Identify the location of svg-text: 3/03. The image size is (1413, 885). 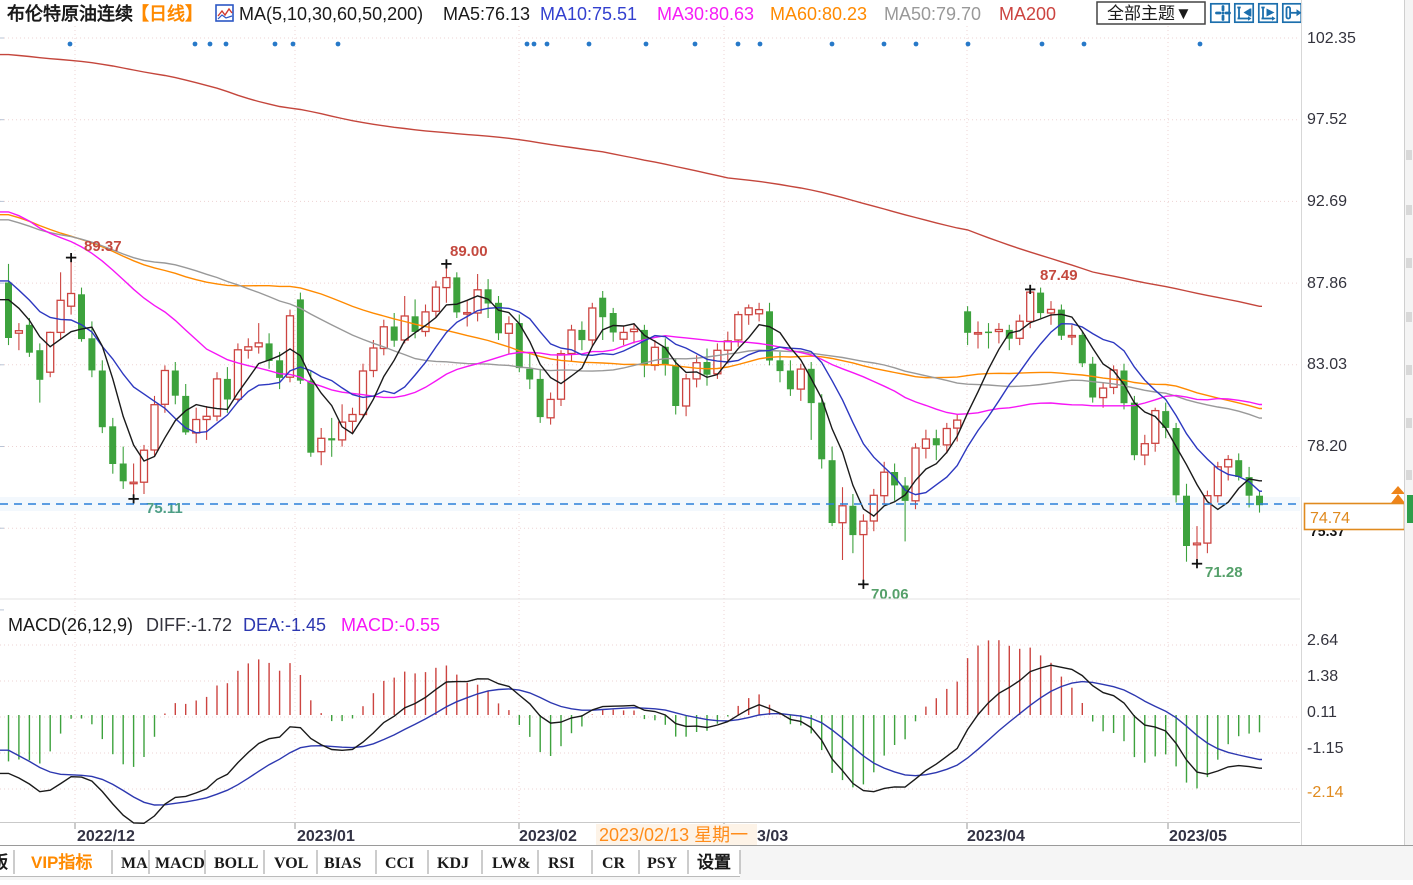
(772, 836).